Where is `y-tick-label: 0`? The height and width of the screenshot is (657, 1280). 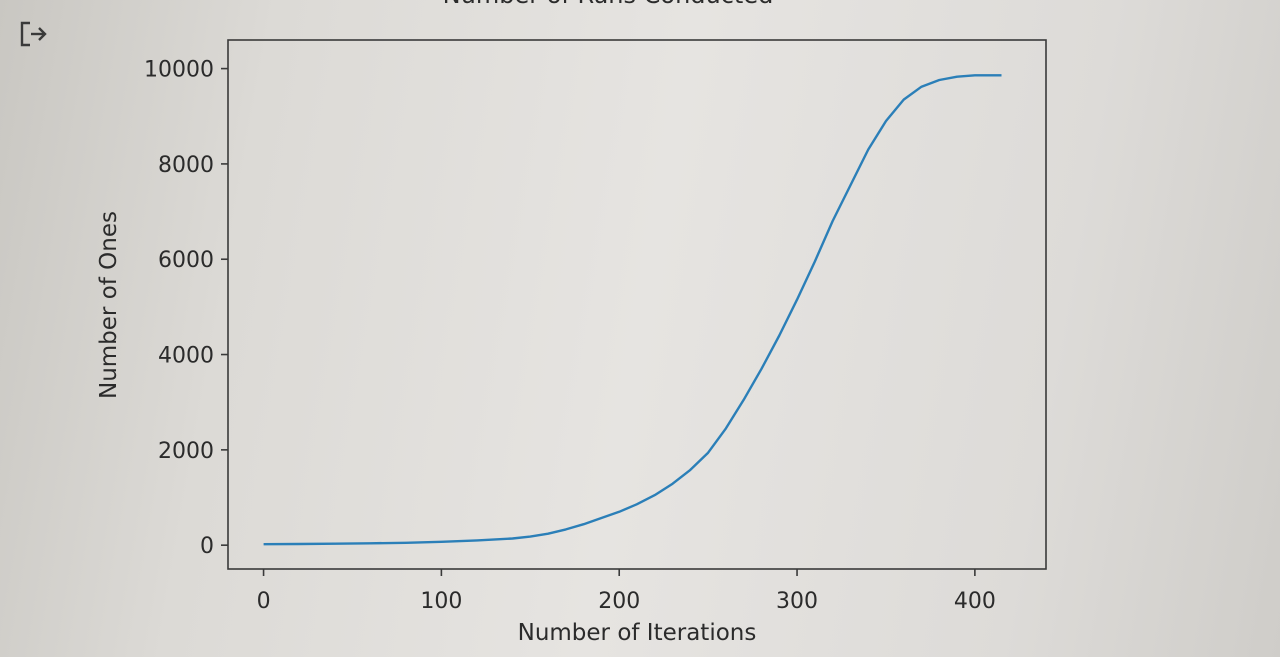
y-tick-label: 0 is located at coordinates (207, 546).